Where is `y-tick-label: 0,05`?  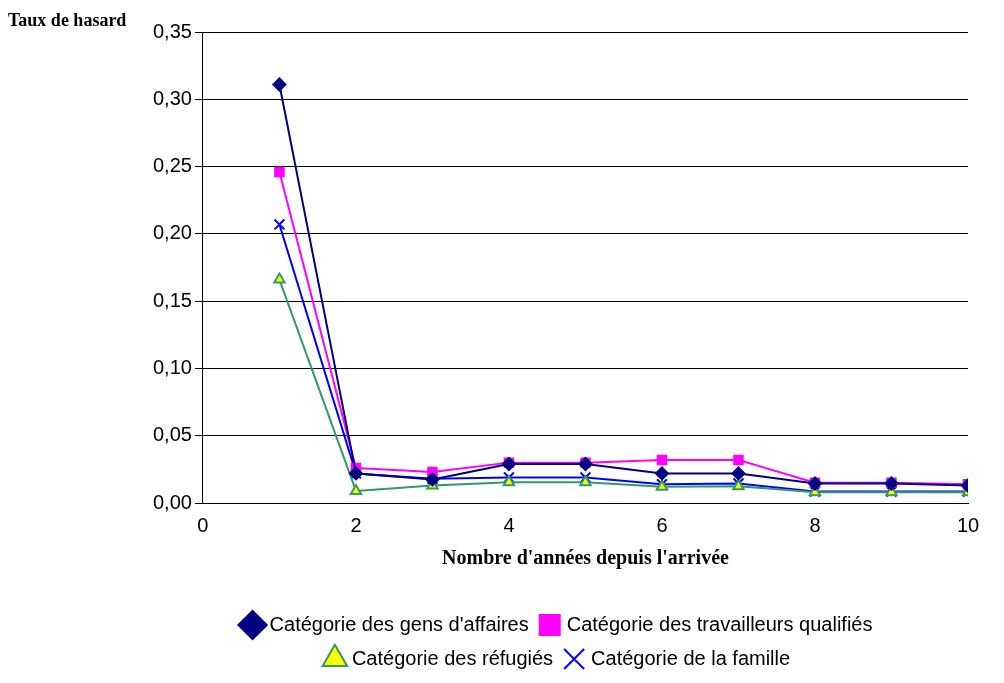 y-tick-label: 0,05 is located at coordinates (172, 434).